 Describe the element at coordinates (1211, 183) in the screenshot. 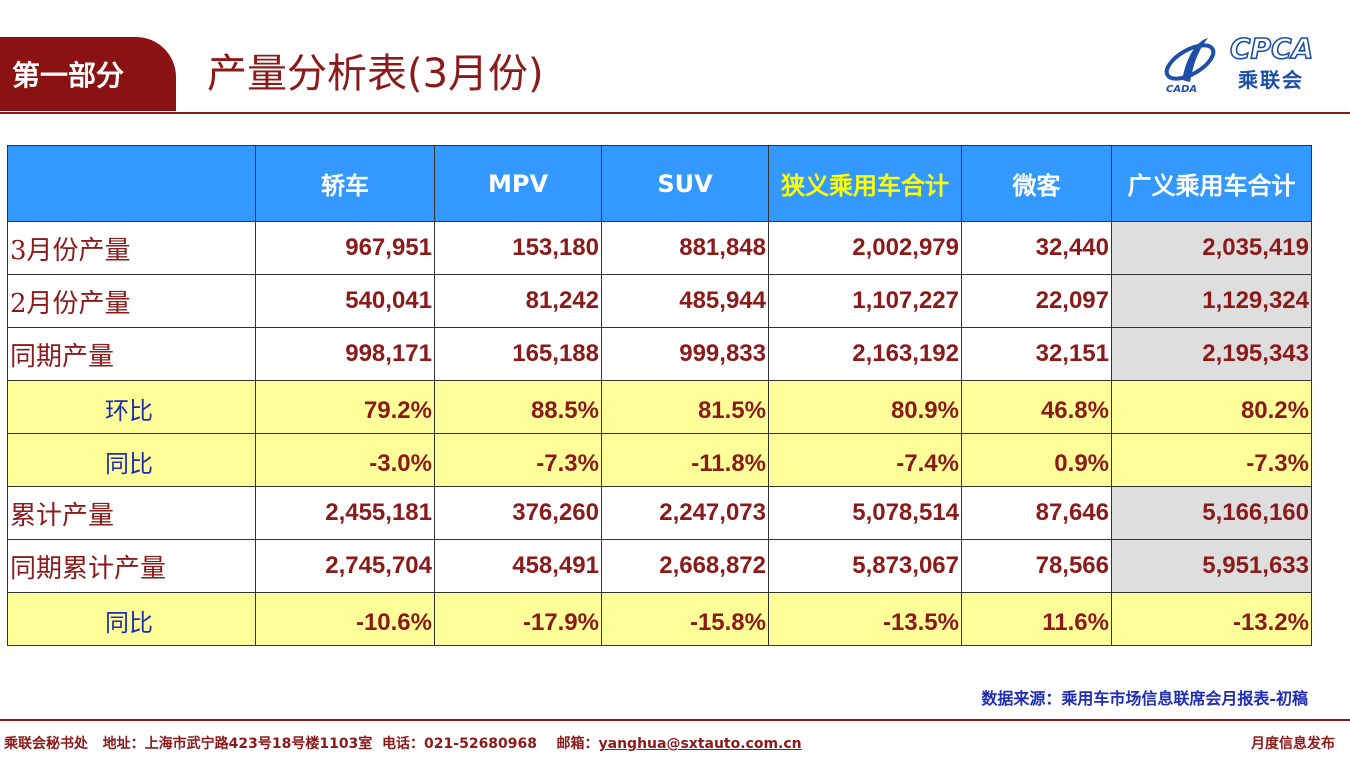

I see `column-header: 广义乘用车合计` at that location.